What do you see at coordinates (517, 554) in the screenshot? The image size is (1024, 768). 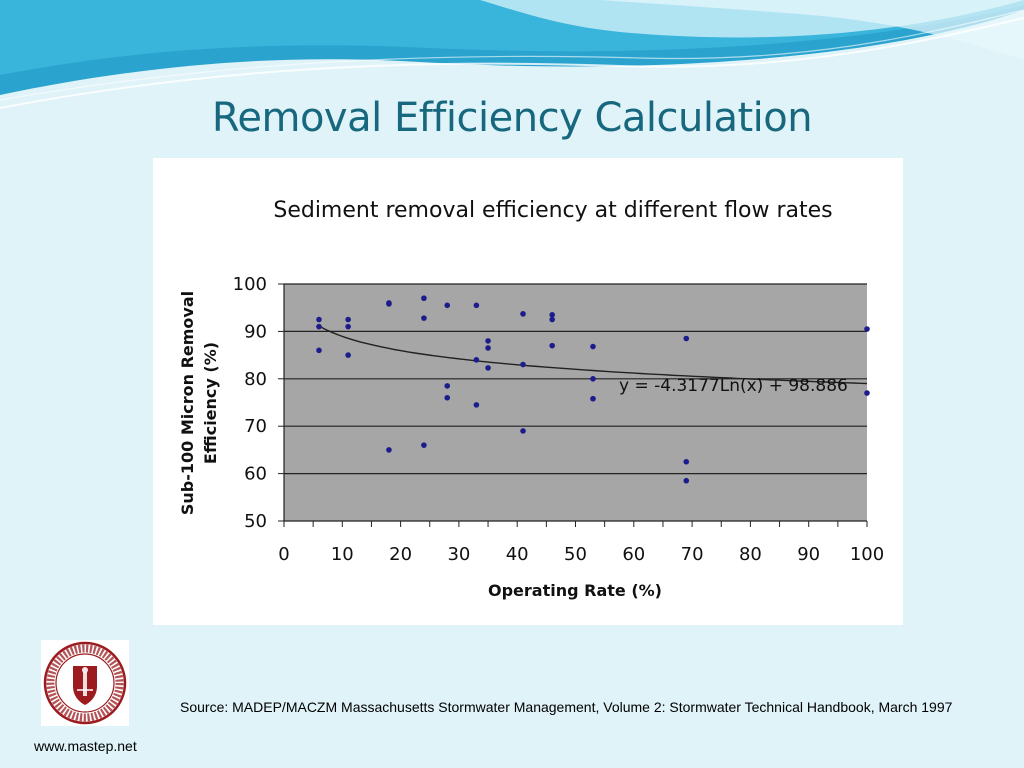 I see `x-tick-label: 40` at bounding box center [517, 554].